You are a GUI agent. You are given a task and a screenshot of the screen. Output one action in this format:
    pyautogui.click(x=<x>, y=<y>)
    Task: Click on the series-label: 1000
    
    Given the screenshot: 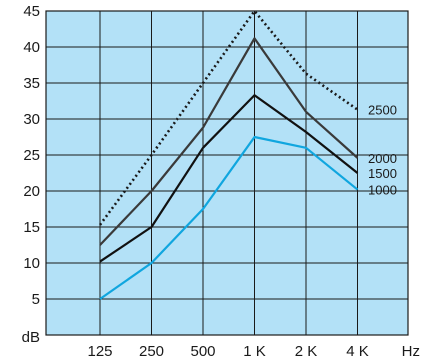 What is the action you would take?
    pyautogui.click(x=382, y=190)
    